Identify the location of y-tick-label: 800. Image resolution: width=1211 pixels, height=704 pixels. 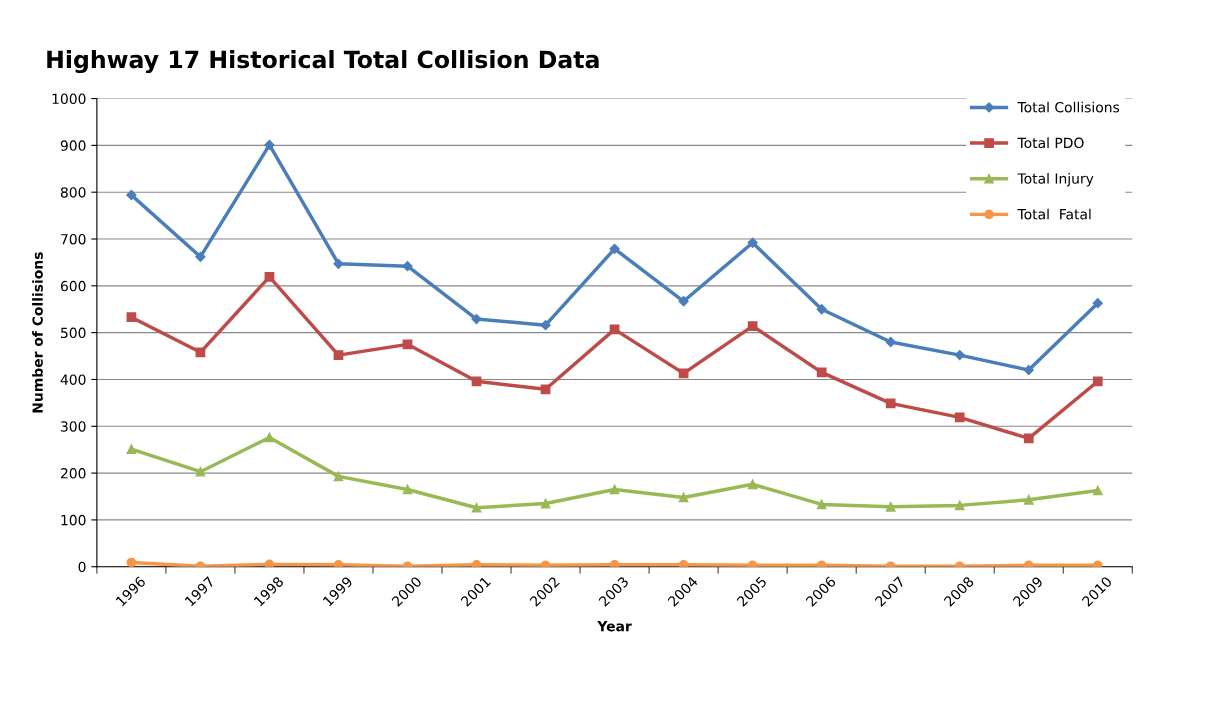
(73, 192).